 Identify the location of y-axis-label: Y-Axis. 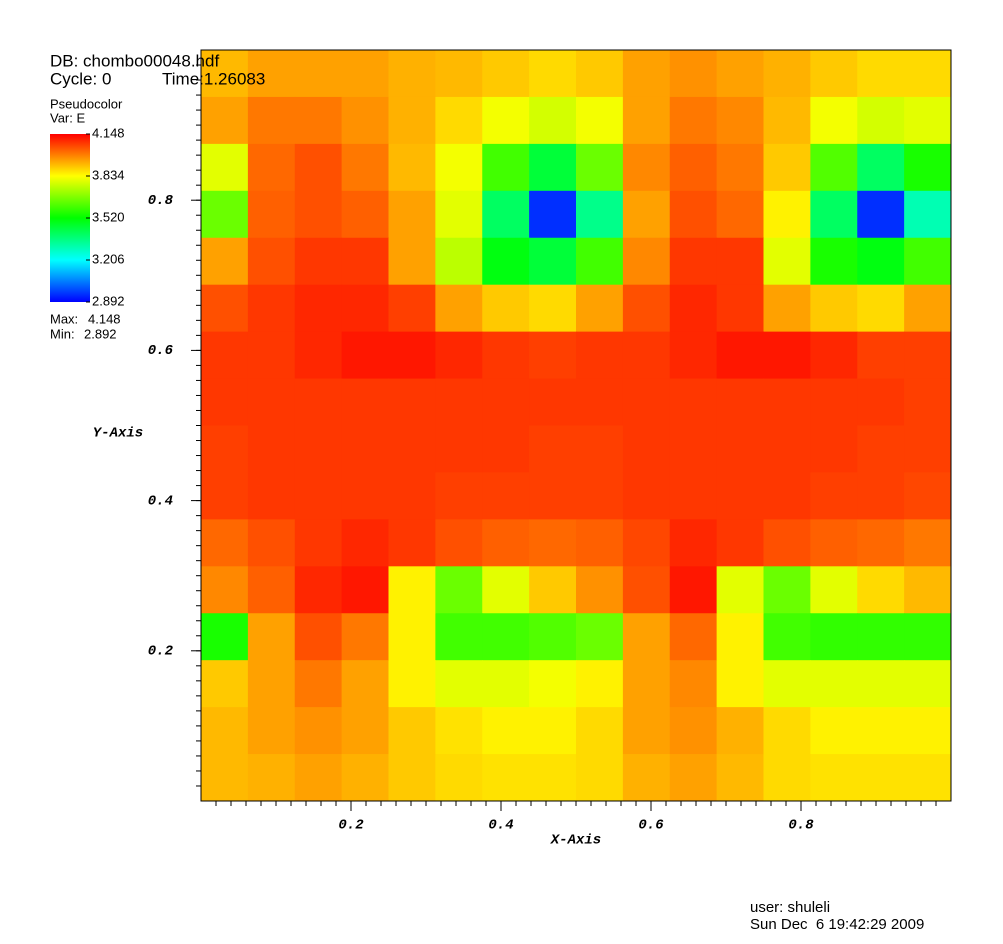
(118, 434).